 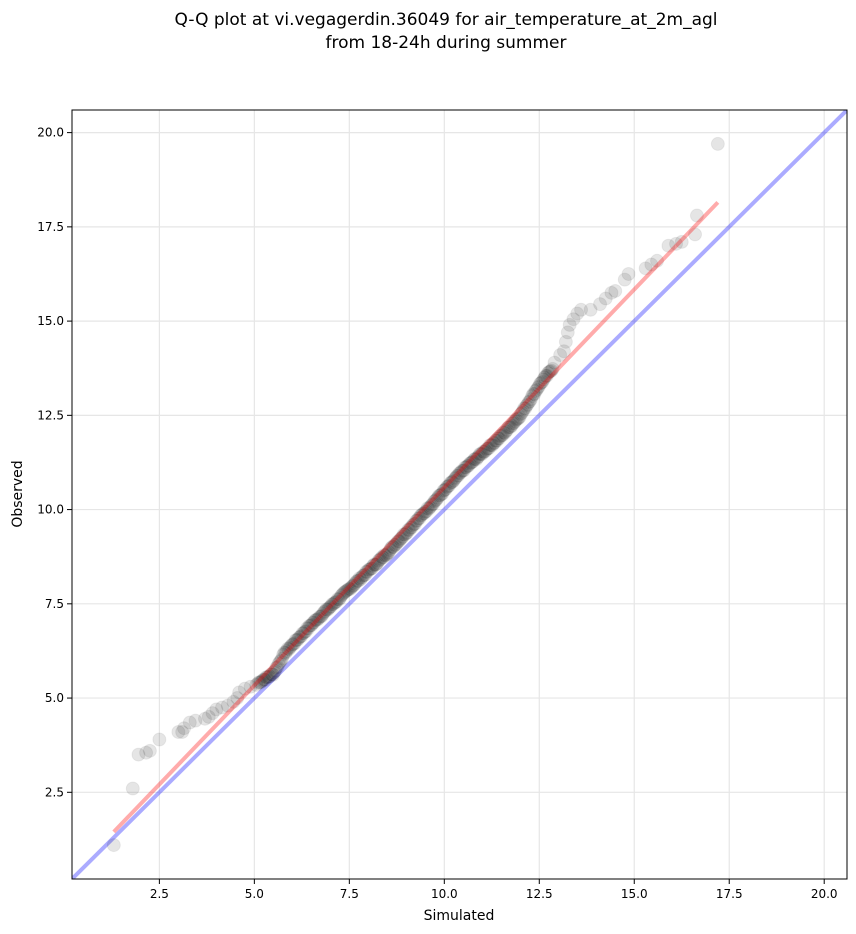 I want to click on y-axis-label: Observed, so click(x=18, y=493).